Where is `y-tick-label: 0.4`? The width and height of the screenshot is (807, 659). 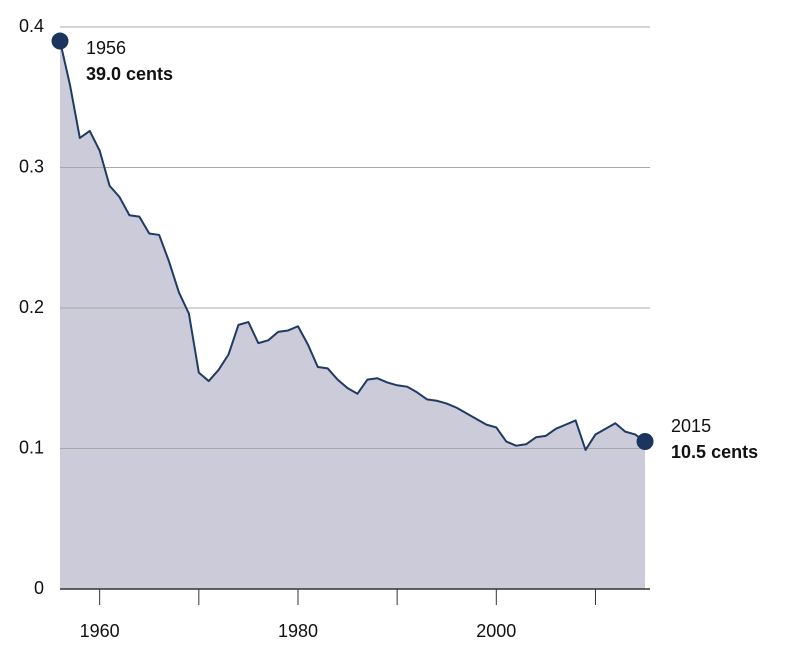
y-tick-label: 0.4 is located at coordinates (31, 26).